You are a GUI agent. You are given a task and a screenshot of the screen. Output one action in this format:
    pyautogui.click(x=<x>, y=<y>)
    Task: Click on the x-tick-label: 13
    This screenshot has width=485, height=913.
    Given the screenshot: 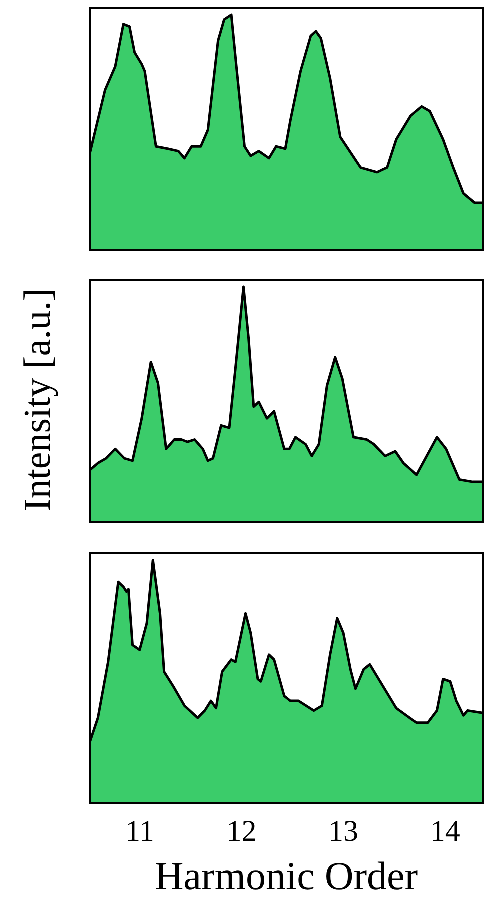 What is the action you would take?
    pyautogui.click(x=343, y=831)
    